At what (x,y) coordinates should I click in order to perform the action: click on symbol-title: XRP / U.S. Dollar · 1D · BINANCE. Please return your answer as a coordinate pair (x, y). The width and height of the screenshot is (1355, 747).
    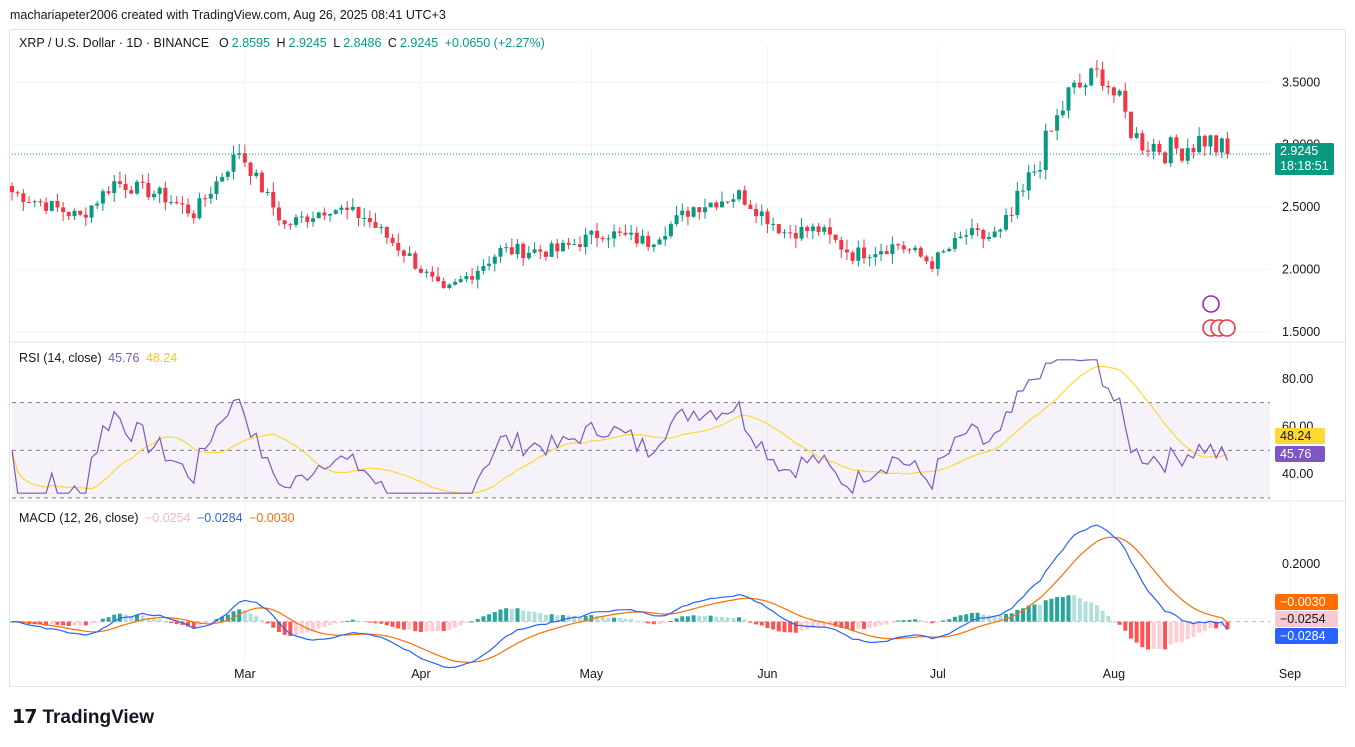
    Looking at the image, I should click on (114, 43).